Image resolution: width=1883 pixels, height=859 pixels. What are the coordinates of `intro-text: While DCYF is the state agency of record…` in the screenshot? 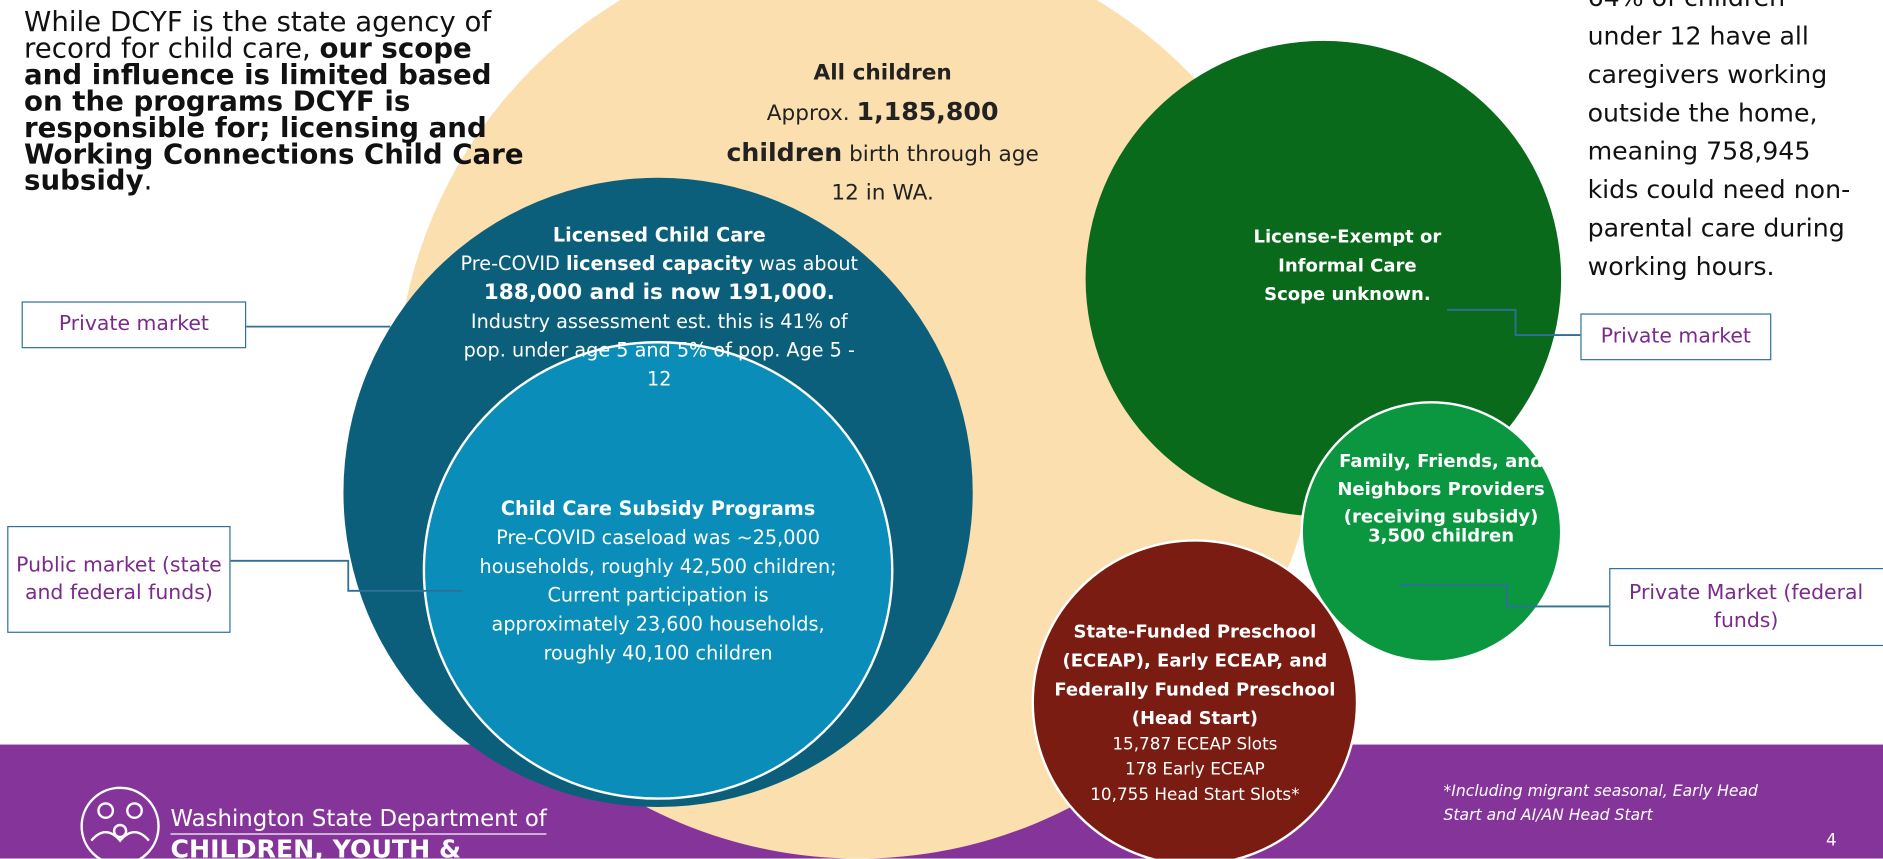 It's located at (276, 102).